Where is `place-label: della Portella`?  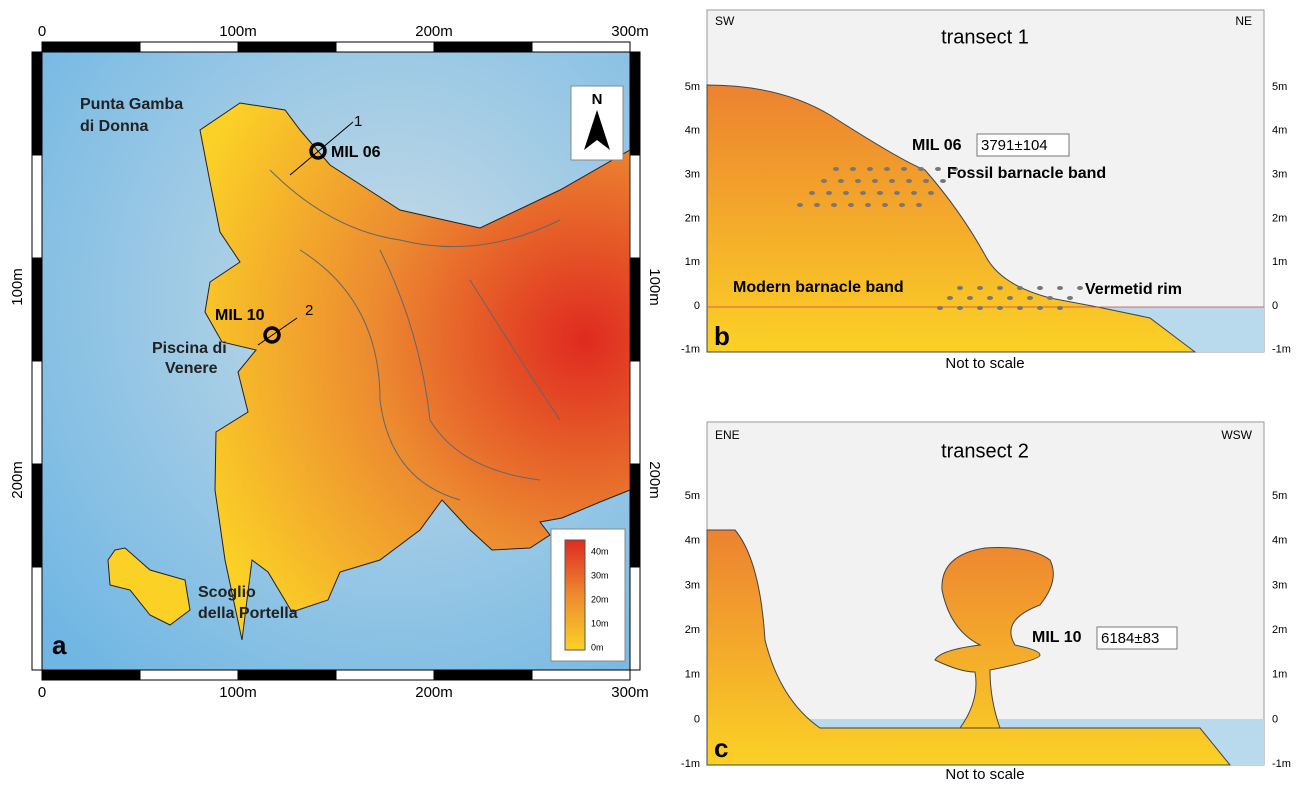
place-label: della Portella is located at coordinates (248, 613).